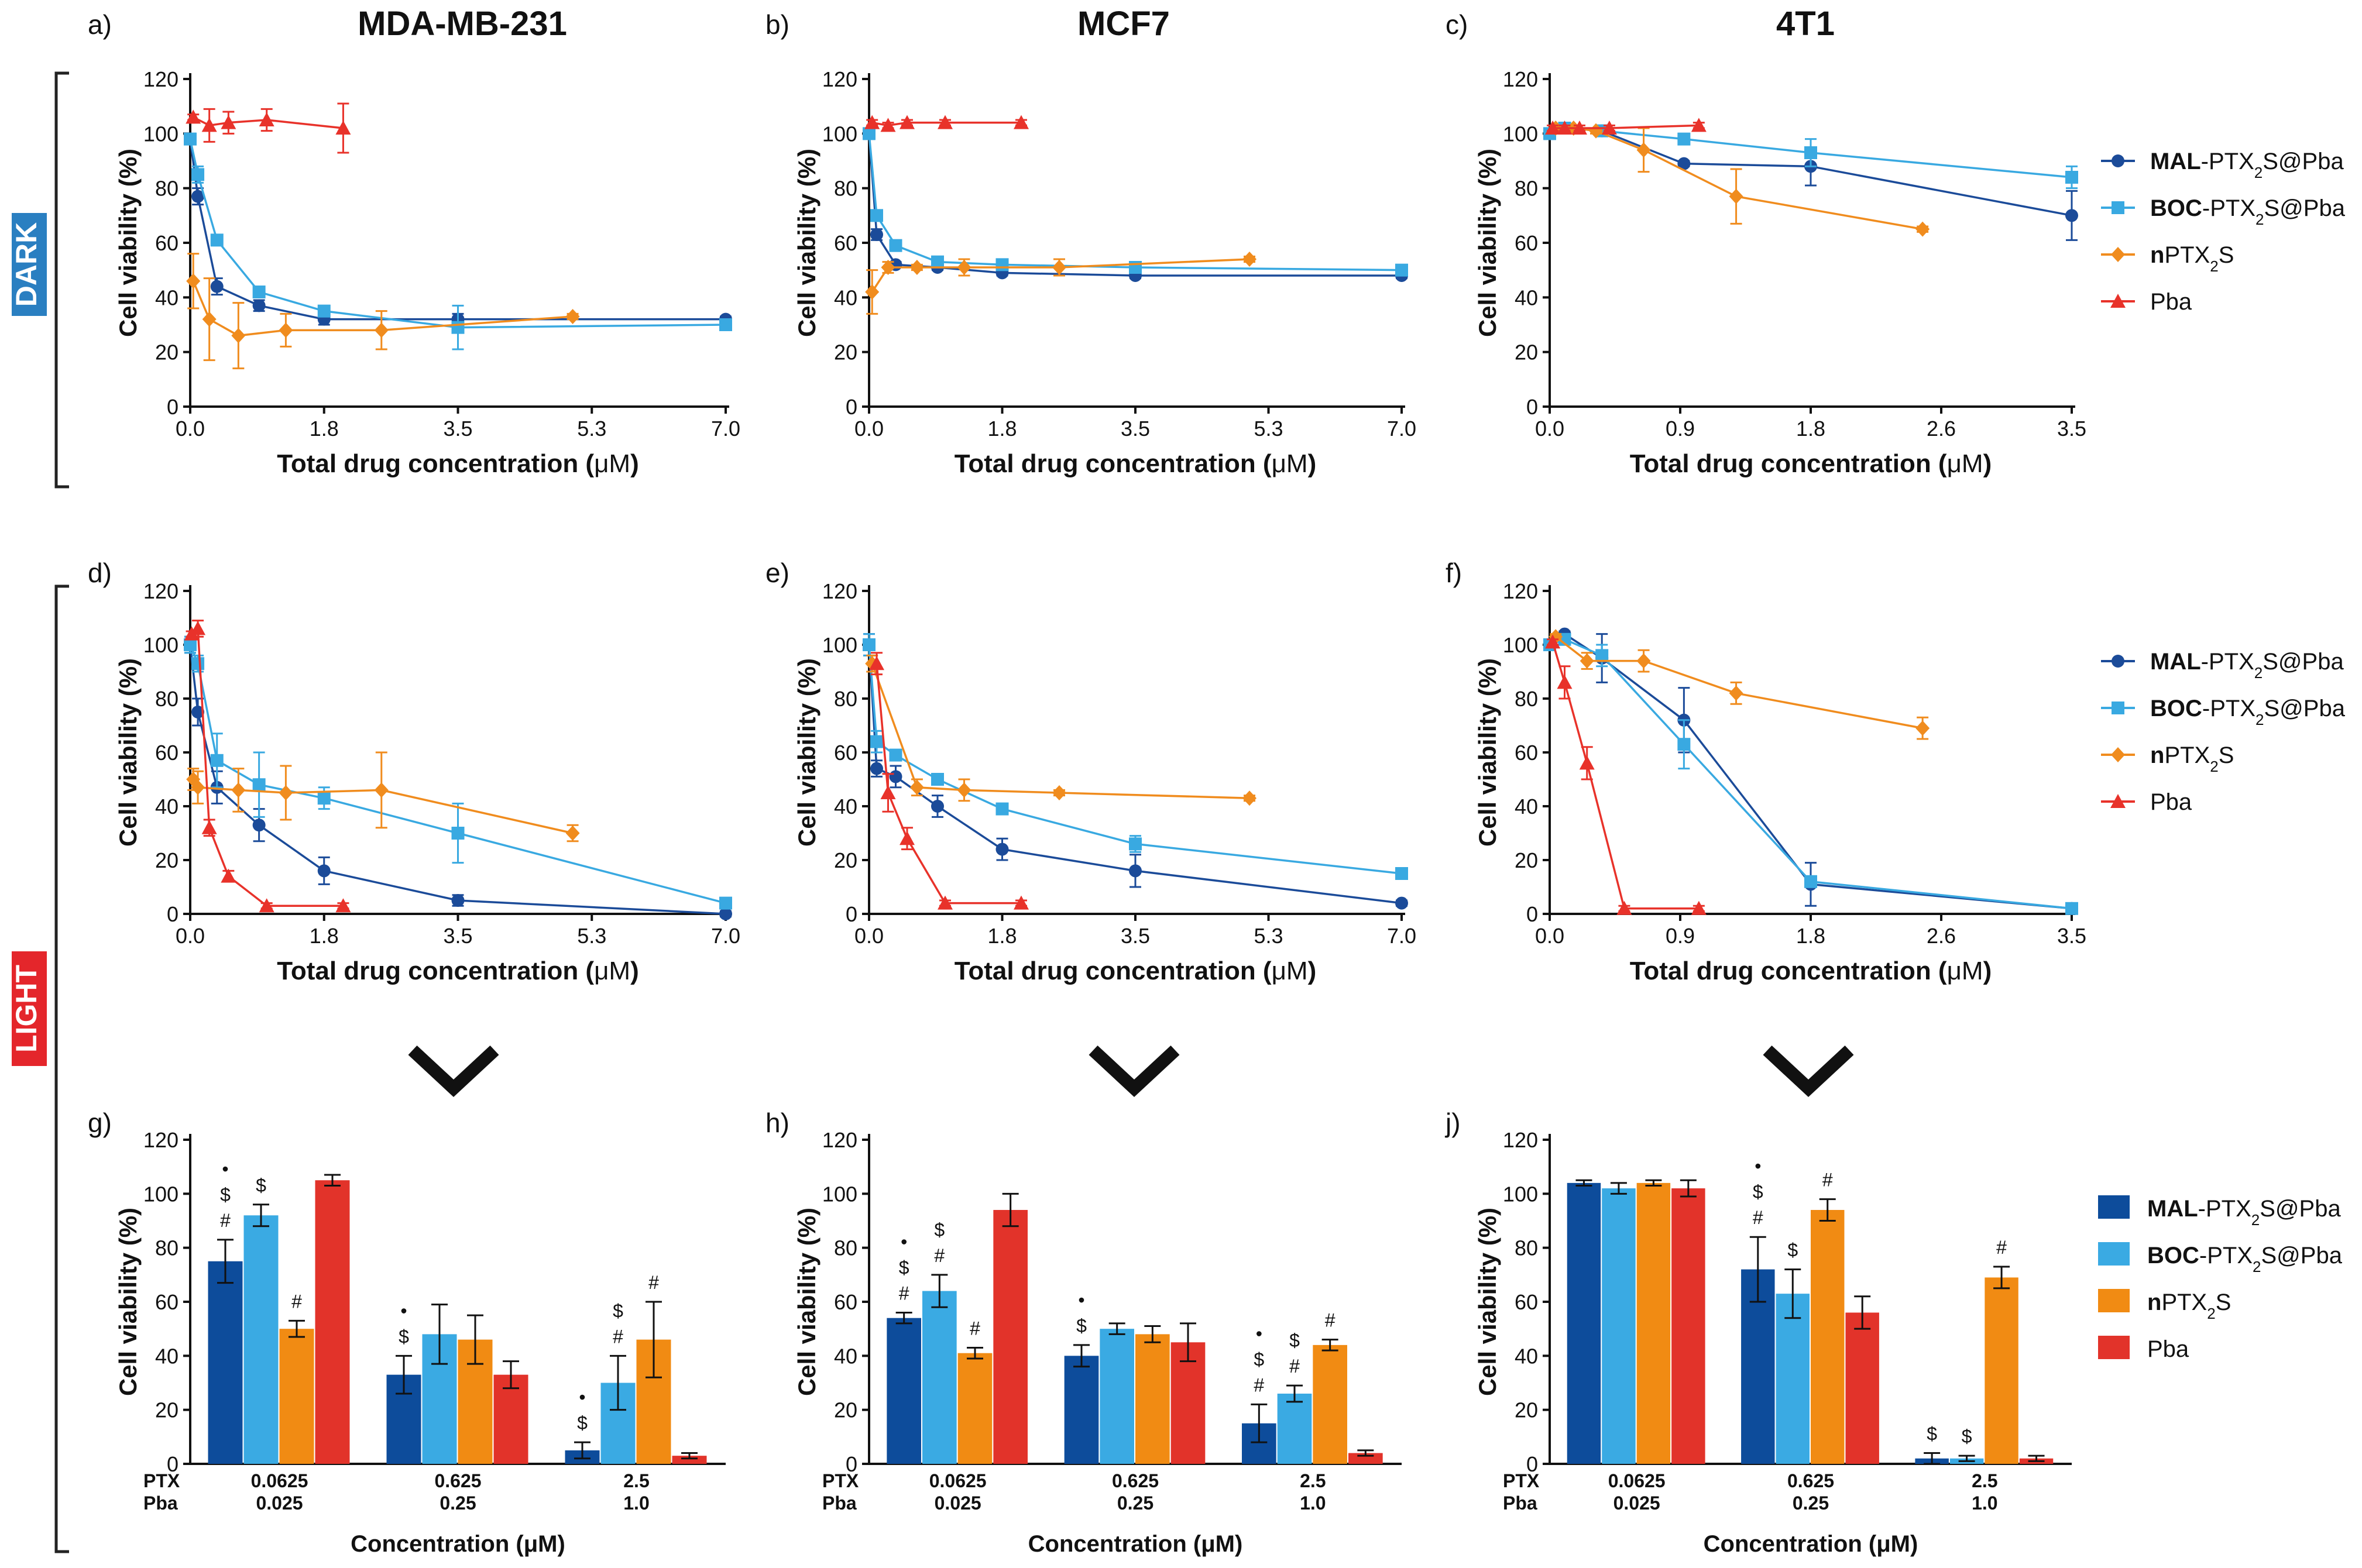 This screenshot has height=1568, width=2362. What do you see at coordinates (454, 1071) in the screenshot?
I see `chevron-icon` at bounding box center [454, 1071].